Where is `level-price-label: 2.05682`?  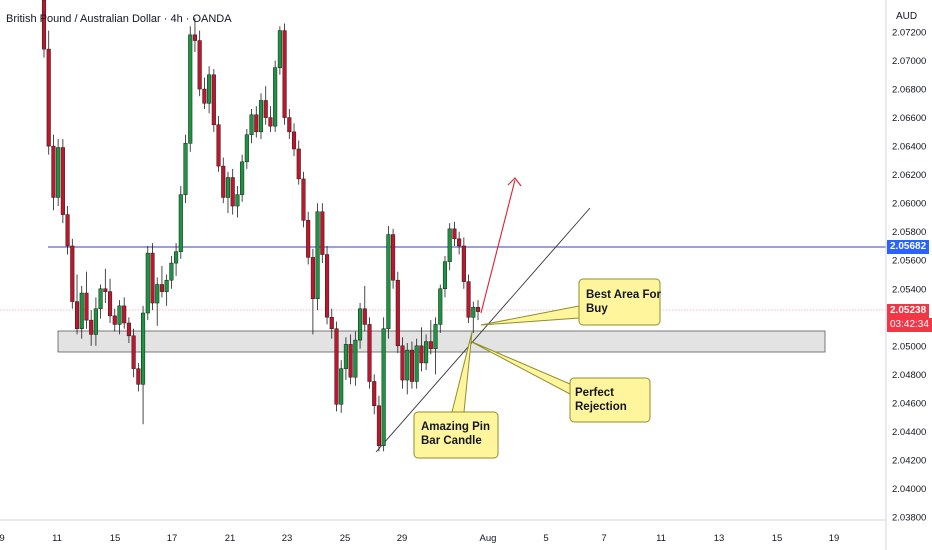
level-price-label: 2.05682 is located at coordinates (908, 247).